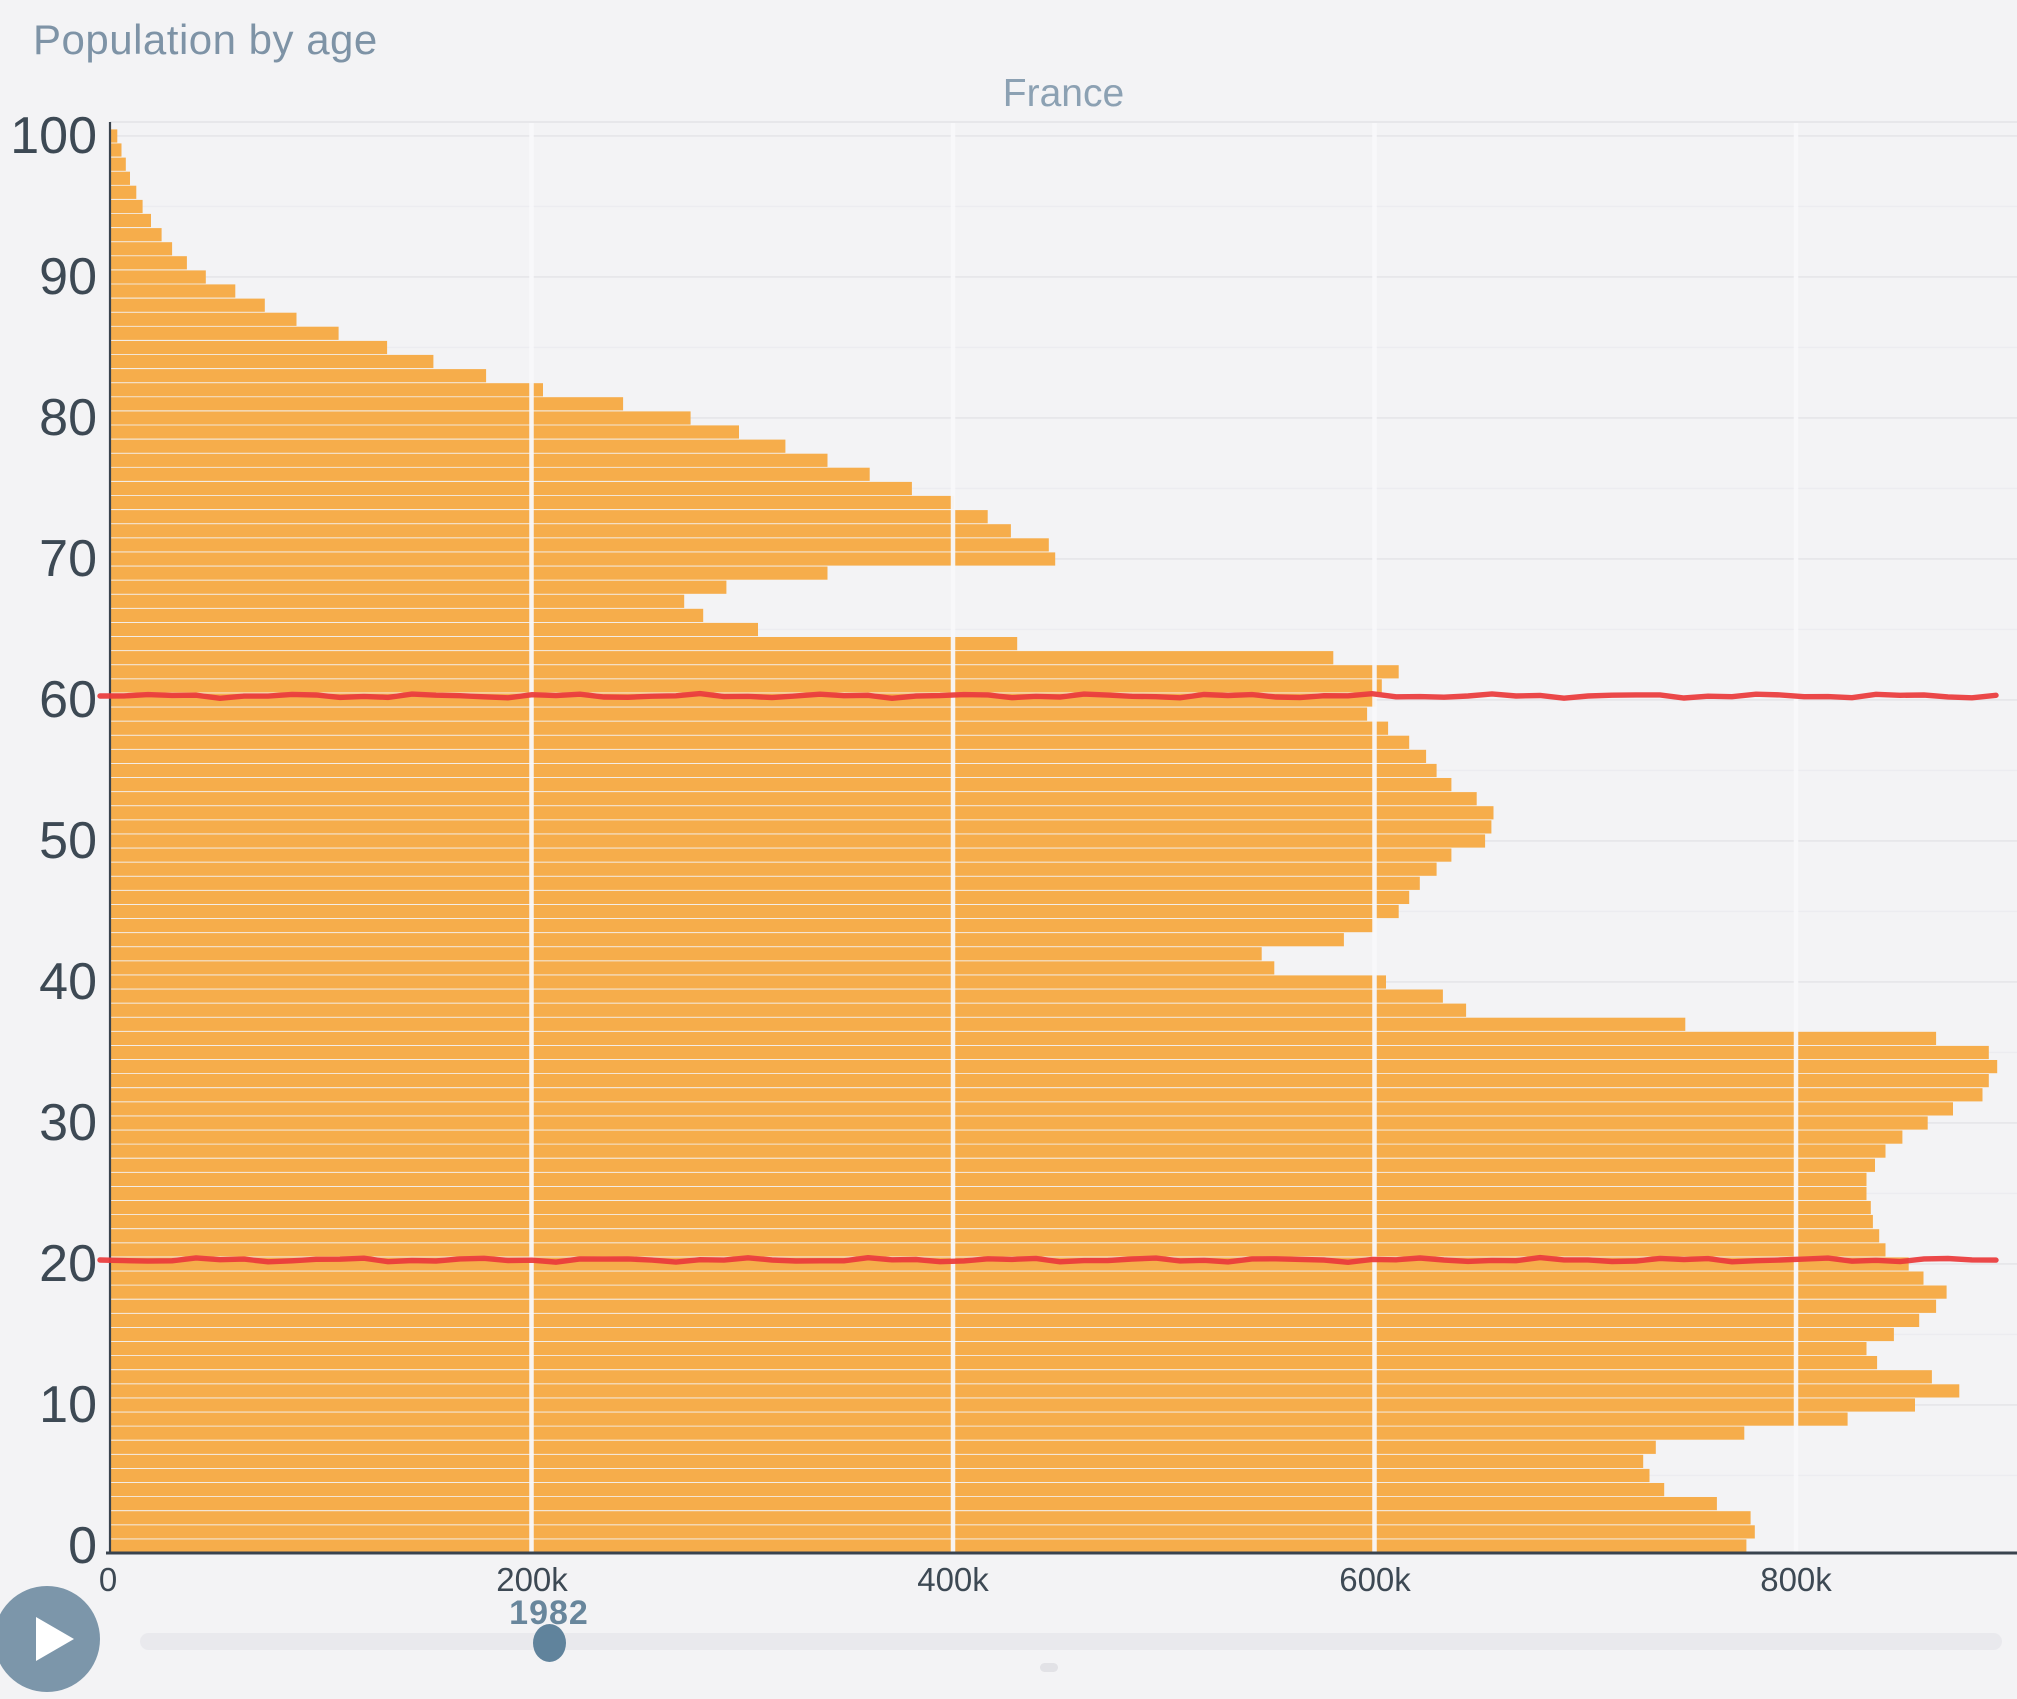 The height and width of the screenshot is (1699, 2017). What do you see at coordinates (50, 1639) in the screenshot?
I see `play-button` at bounding box center [50, 1639].